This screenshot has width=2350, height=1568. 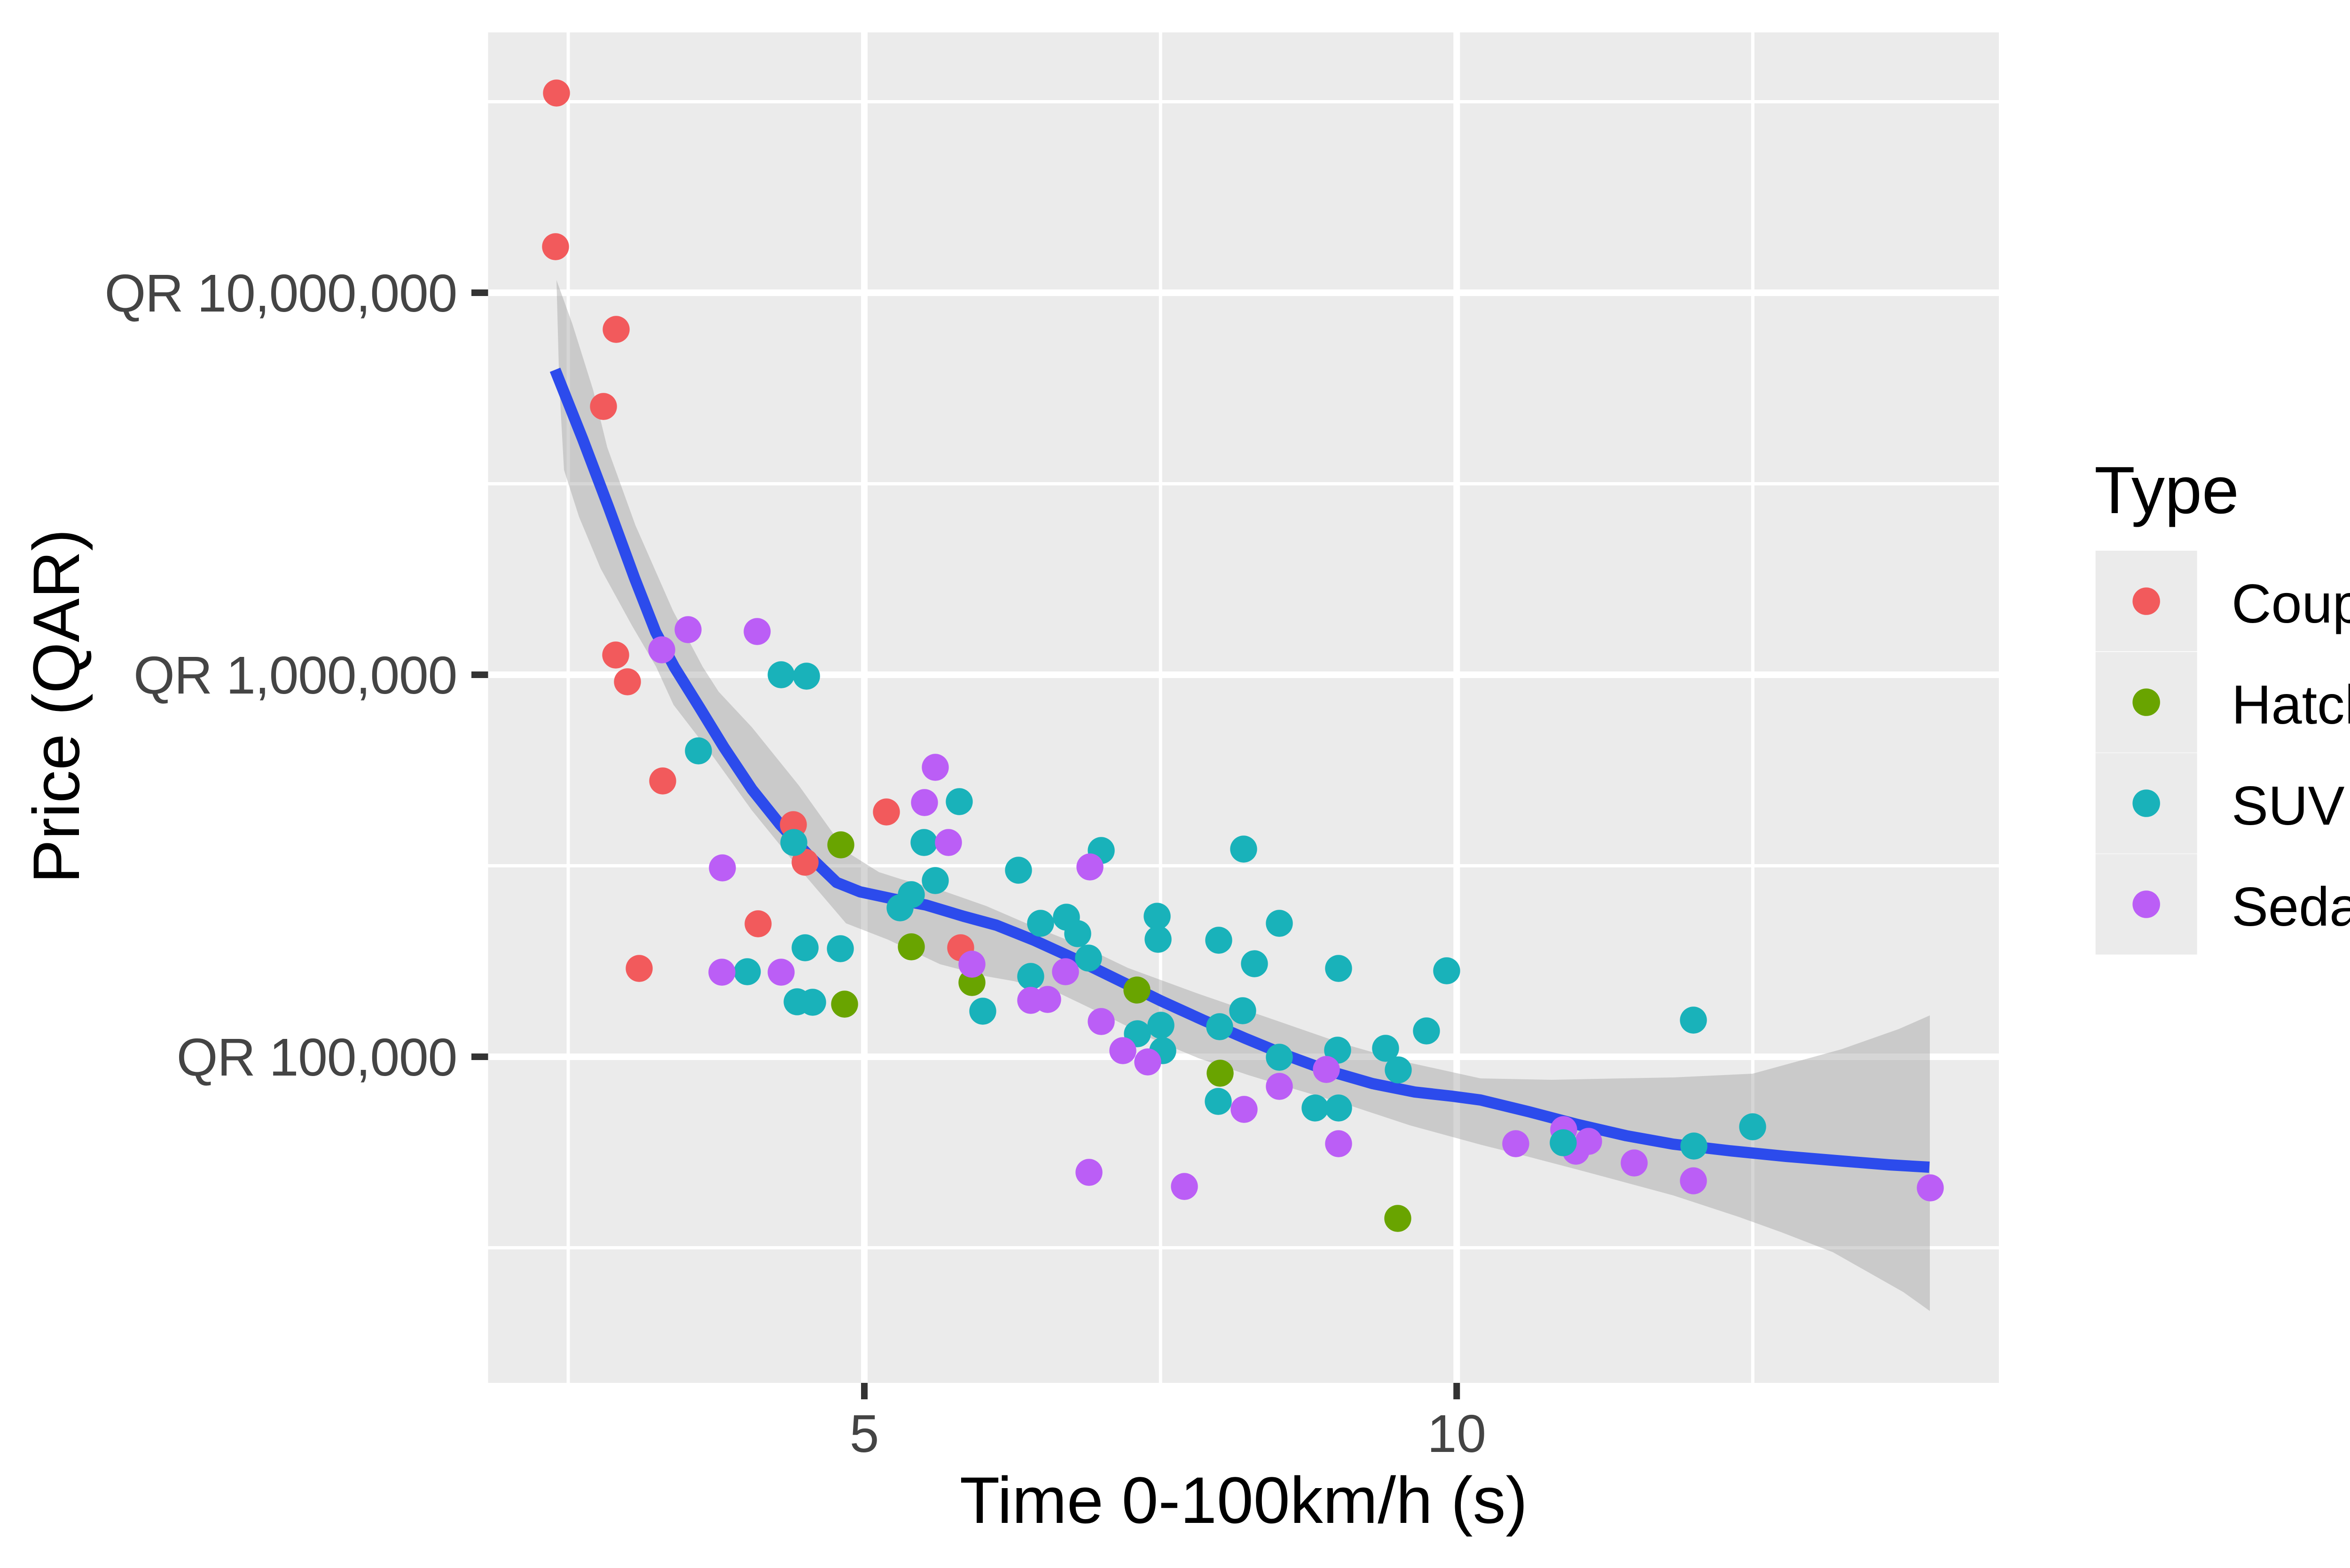 What do you see at coordinates (56, 706) in the screenshot?
I see `svg-text: Price (QAR)` at bounding box center [56, 706].